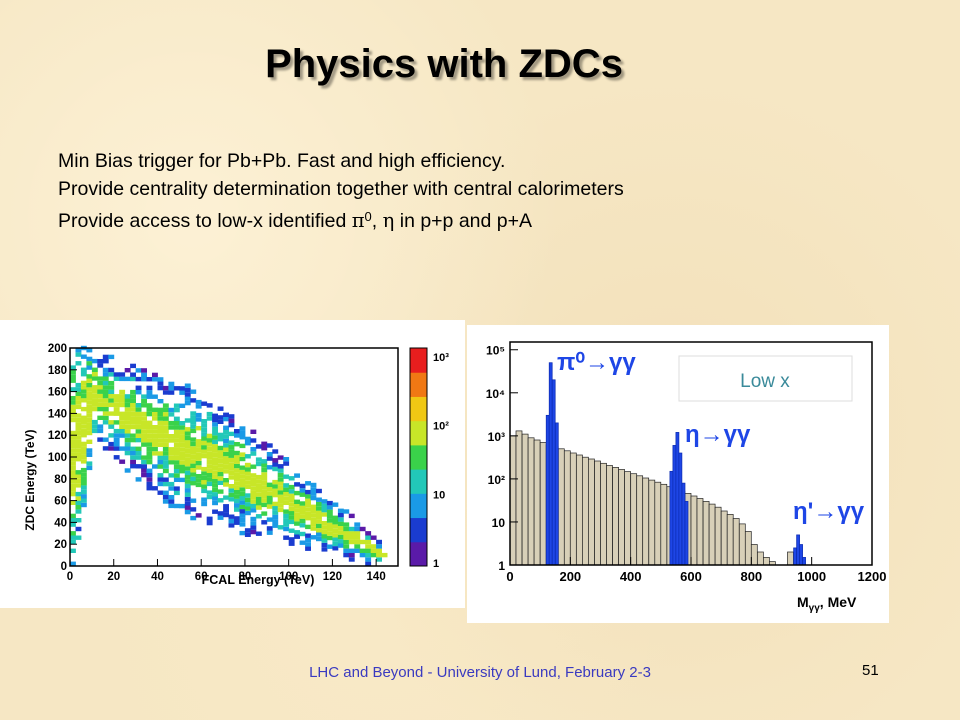  What do you see at coordinates (258, 580) in the screenshot?
I see `heatmap-xlabel: FCAL Energy (TeV)` at bounding box center [258, 580].